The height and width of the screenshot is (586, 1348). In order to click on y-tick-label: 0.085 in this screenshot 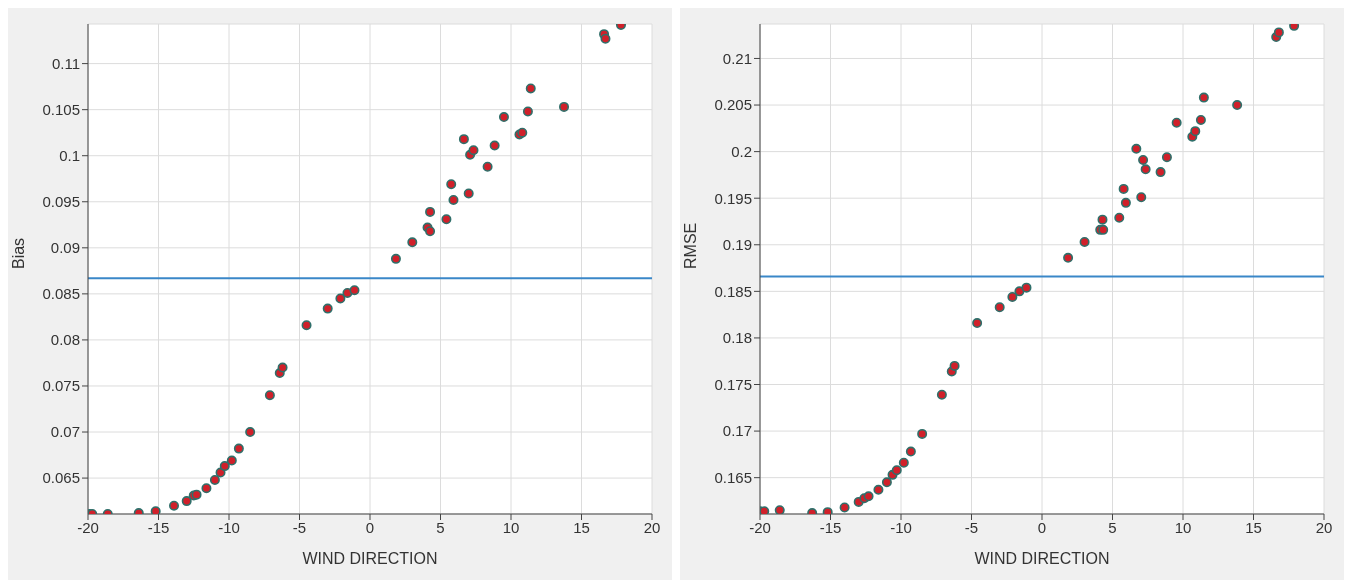, I will do `click(61, 294)`.